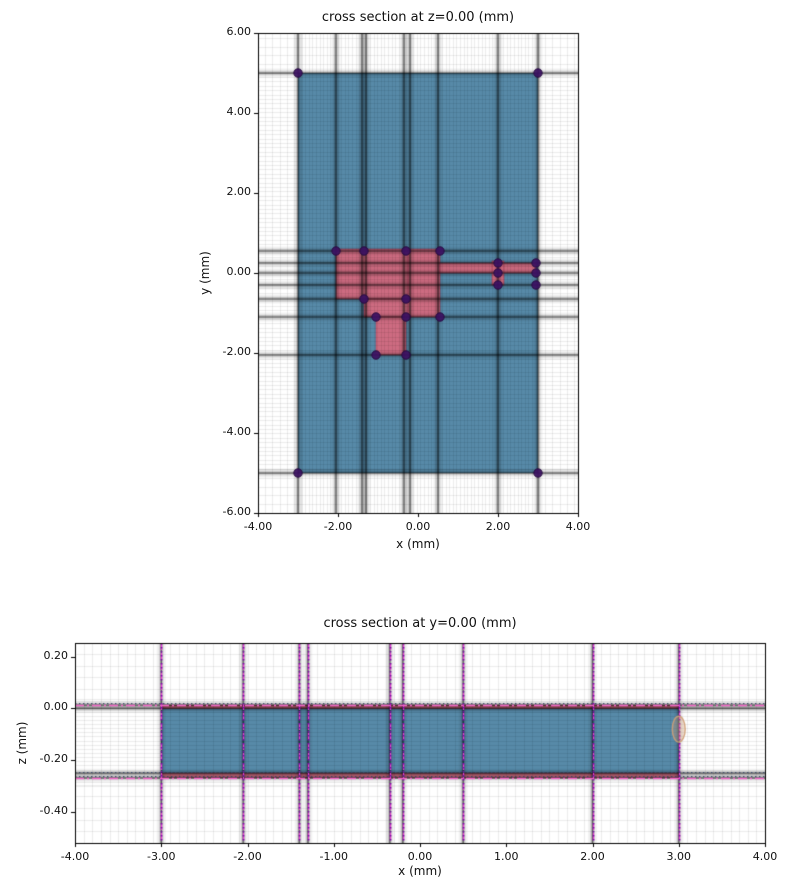 The image size is (790, 891). What do you see at coordinates (236, 351) in the screenshot?
I see `y-tick-label: -2.00` at bounding box center [236, 351].